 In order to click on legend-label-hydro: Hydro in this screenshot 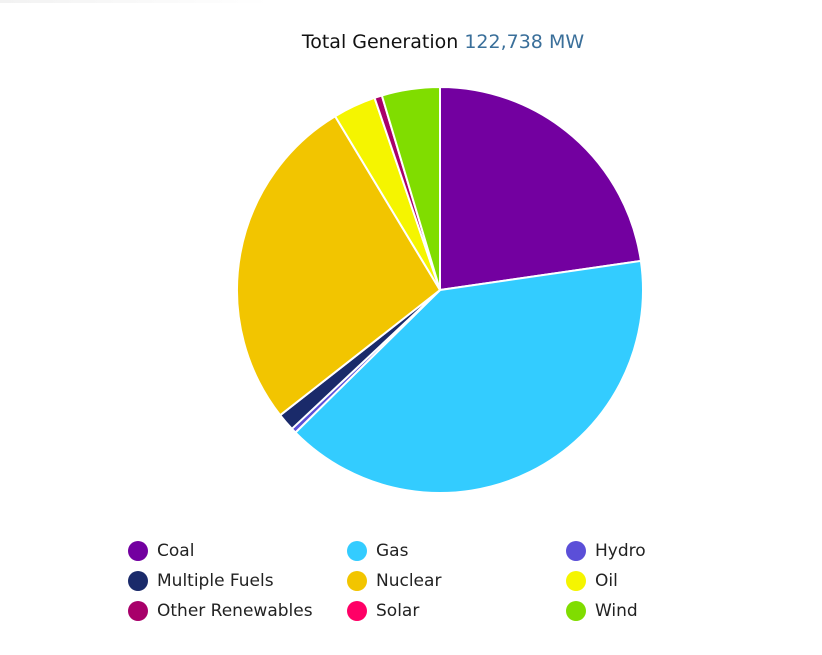, I will do `click(620, 551)`.